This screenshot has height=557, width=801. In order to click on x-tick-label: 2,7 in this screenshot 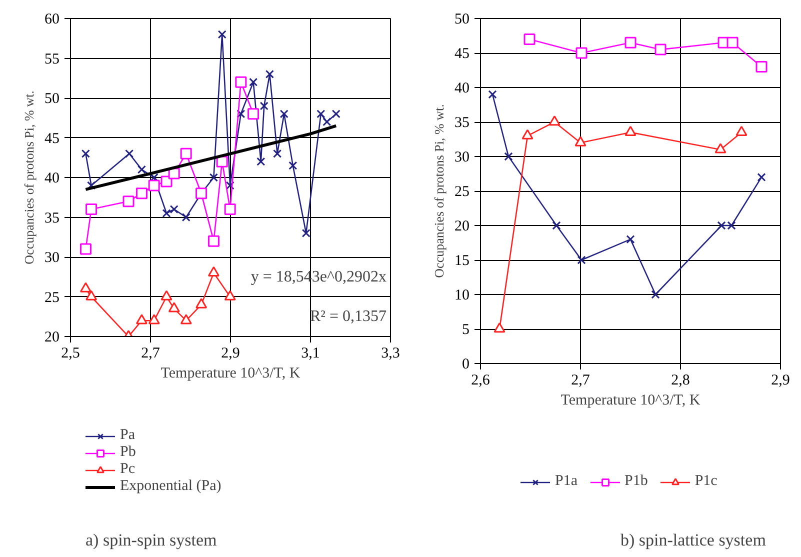, I will do `click(150, 354)`.